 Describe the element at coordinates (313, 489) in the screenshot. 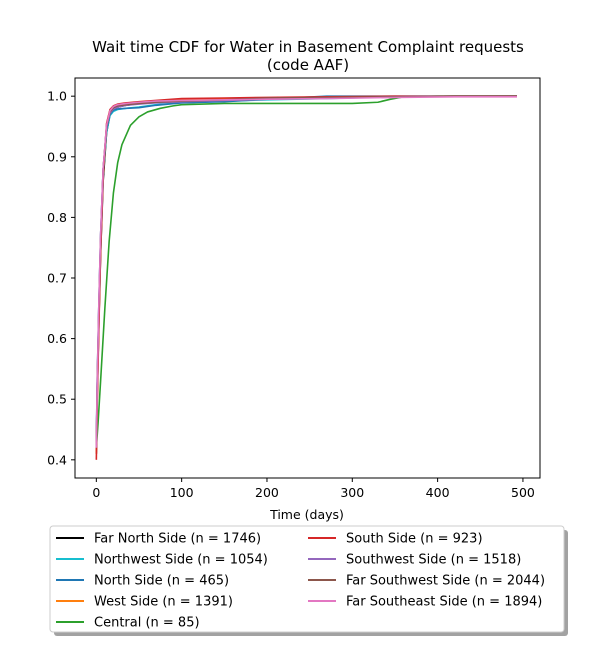

I see `x-axis-ticks: 0 100 200 300 400 500` at that location.